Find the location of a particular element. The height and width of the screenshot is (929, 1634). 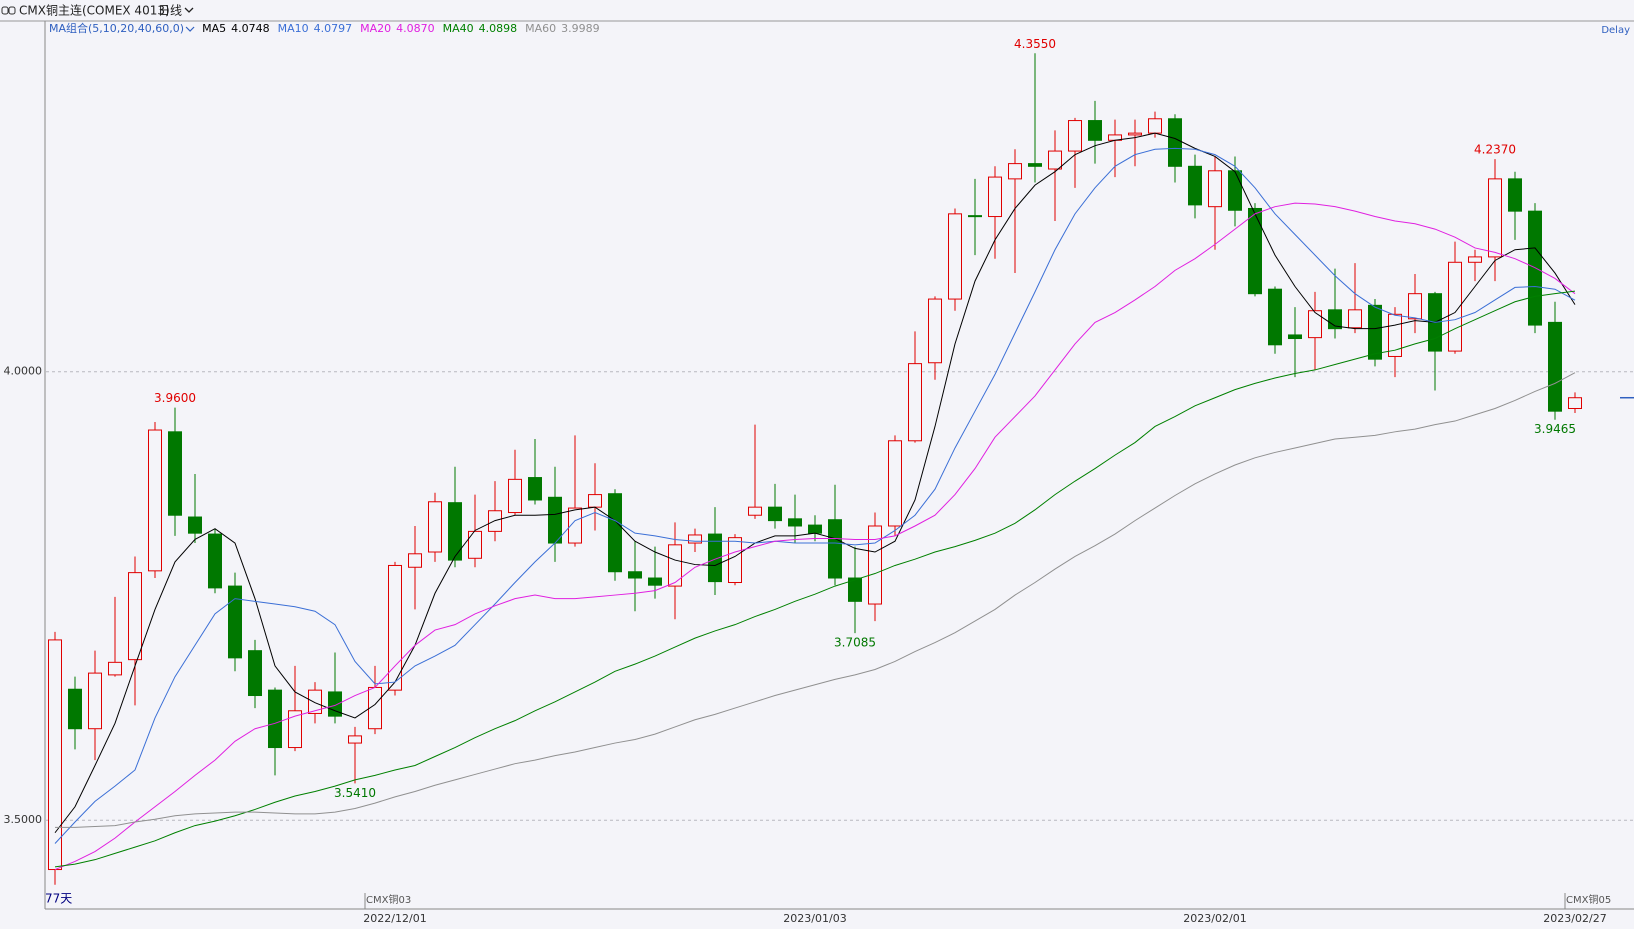

high-label: 4.2370 is located at coordinates (1495, 150).